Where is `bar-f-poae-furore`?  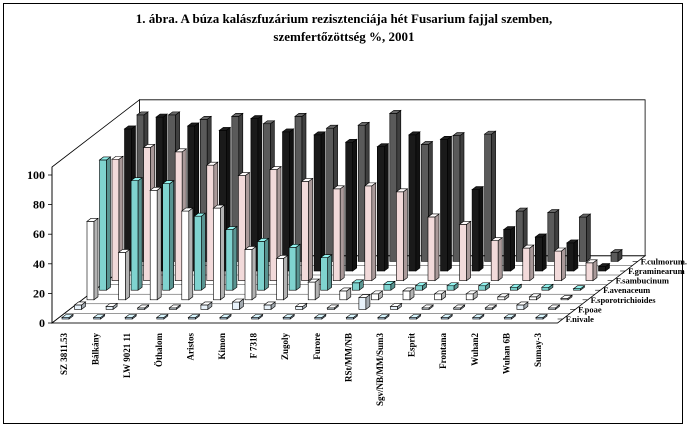
bar-f-poae-furore is located at coordinates (333, 307).